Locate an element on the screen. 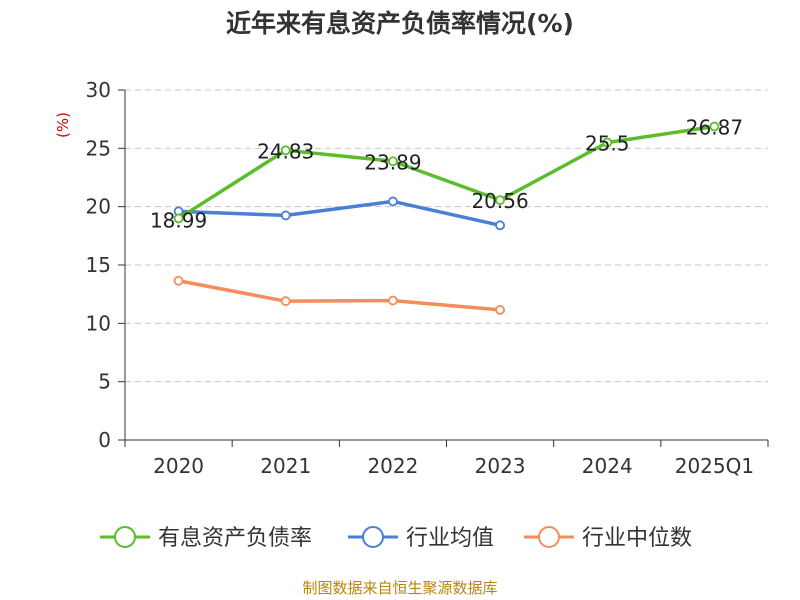 The height and width of the screenshot is (600, 800). x-tick-label: 2022 is located at coordinates (392, 466).